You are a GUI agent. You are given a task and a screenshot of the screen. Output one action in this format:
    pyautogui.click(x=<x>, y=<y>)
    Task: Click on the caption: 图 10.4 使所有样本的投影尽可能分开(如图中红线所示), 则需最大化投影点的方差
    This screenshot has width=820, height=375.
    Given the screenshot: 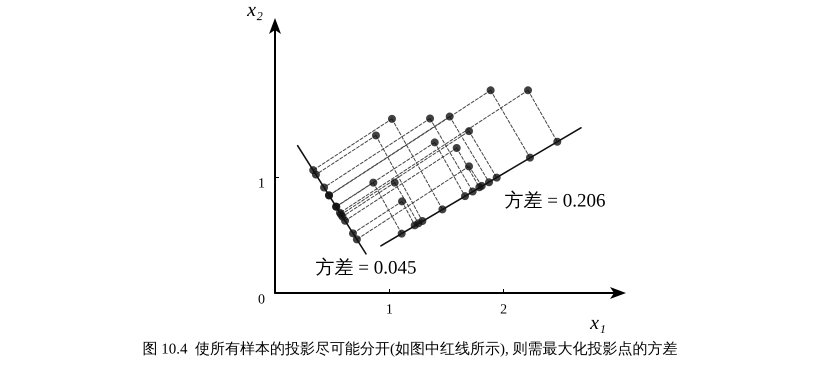 What is the action you would take?
    pyautogui.click(x=410, y=349)
    